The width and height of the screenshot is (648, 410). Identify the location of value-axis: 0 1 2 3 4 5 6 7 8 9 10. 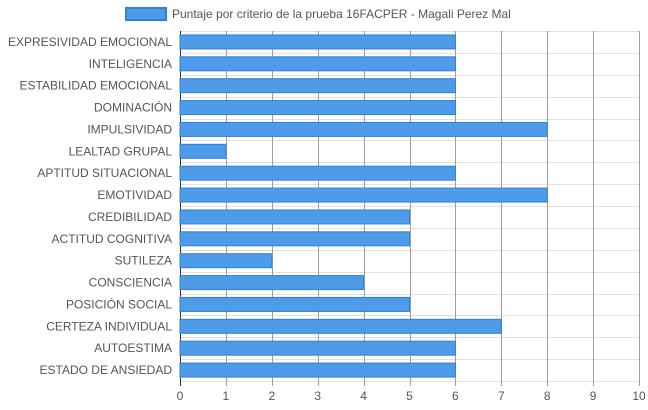
(411, 396).